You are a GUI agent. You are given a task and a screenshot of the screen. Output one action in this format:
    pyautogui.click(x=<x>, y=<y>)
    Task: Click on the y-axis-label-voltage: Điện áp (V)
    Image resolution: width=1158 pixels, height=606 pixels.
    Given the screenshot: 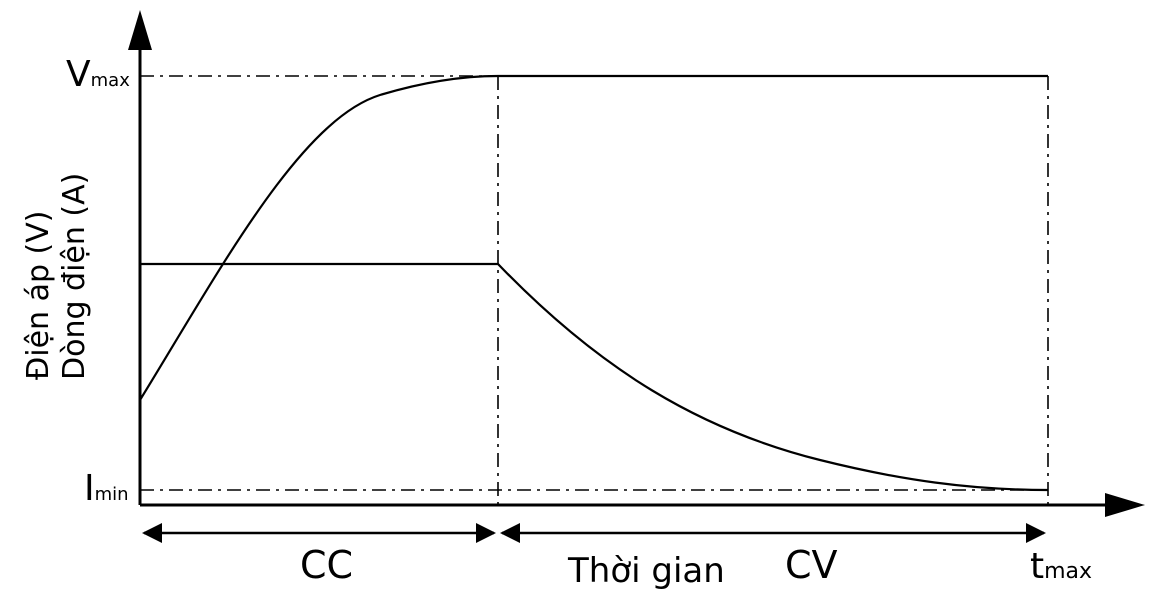 What is the action you would take?
    pyautogui.click(x=38, y=295)
    